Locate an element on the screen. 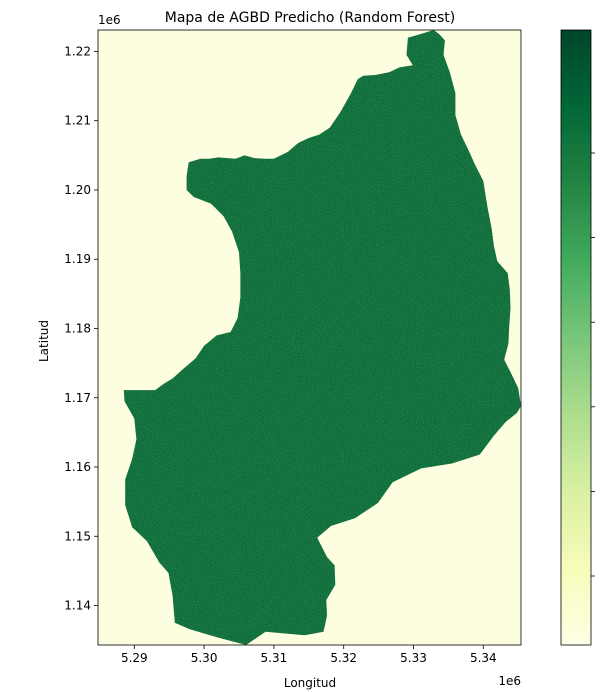  x-axis-ticks: 5.29 5.30 5.31 5.32 5.33 5.34 is located at coordinates (309, 655).